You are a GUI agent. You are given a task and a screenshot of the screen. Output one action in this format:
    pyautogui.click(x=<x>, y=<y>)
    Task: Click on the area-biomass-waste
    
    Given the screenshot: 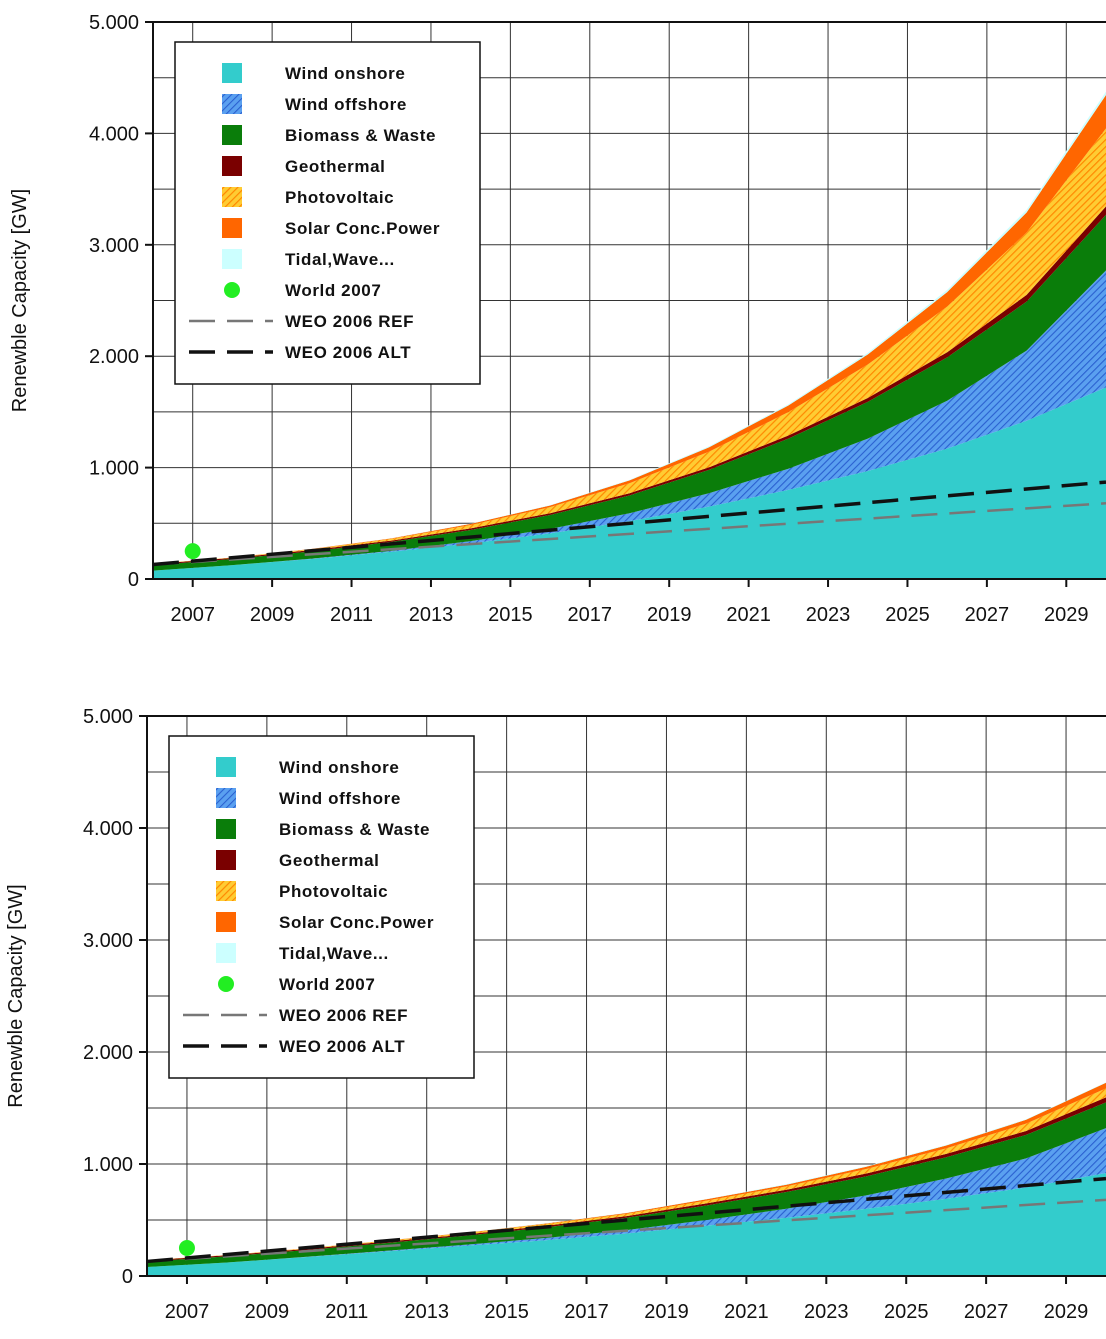 What is the action you would take?
    pyautogui.click(x=626, y=1185)
    